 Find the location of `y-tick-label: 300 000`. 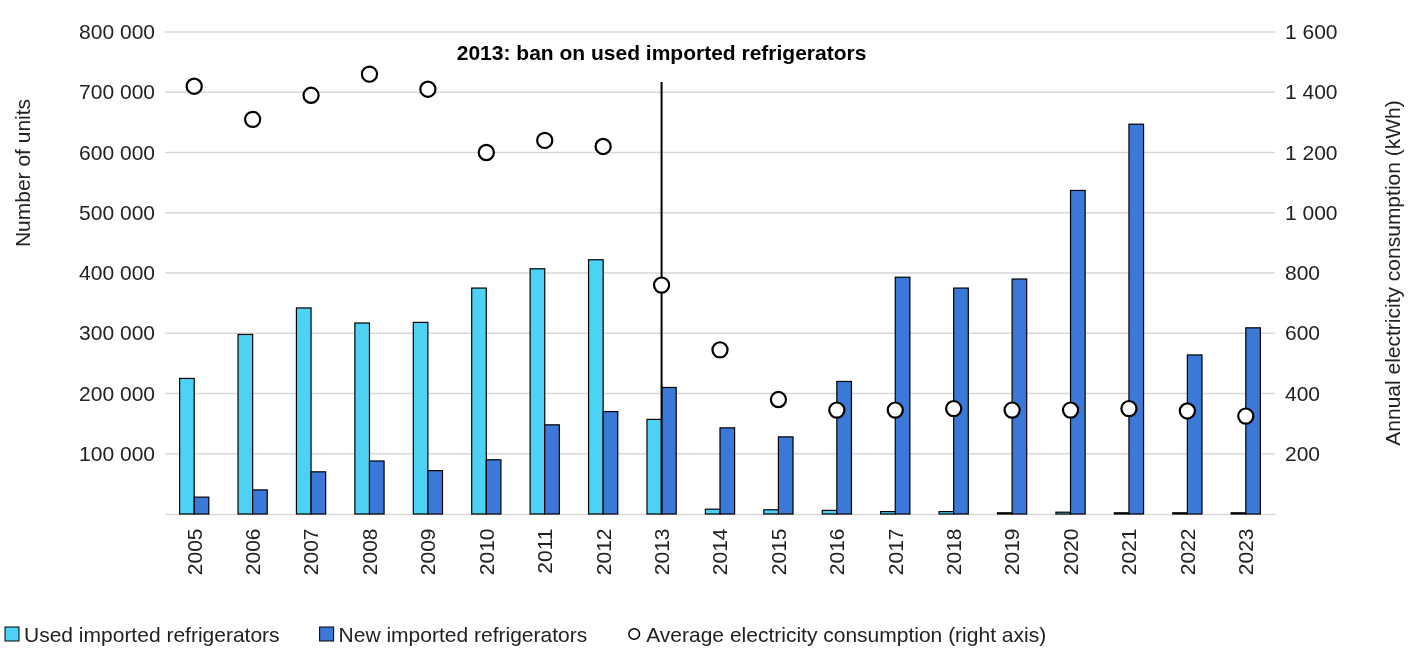

y-tick-label: 300 000 is located at coordinates (117, 333).